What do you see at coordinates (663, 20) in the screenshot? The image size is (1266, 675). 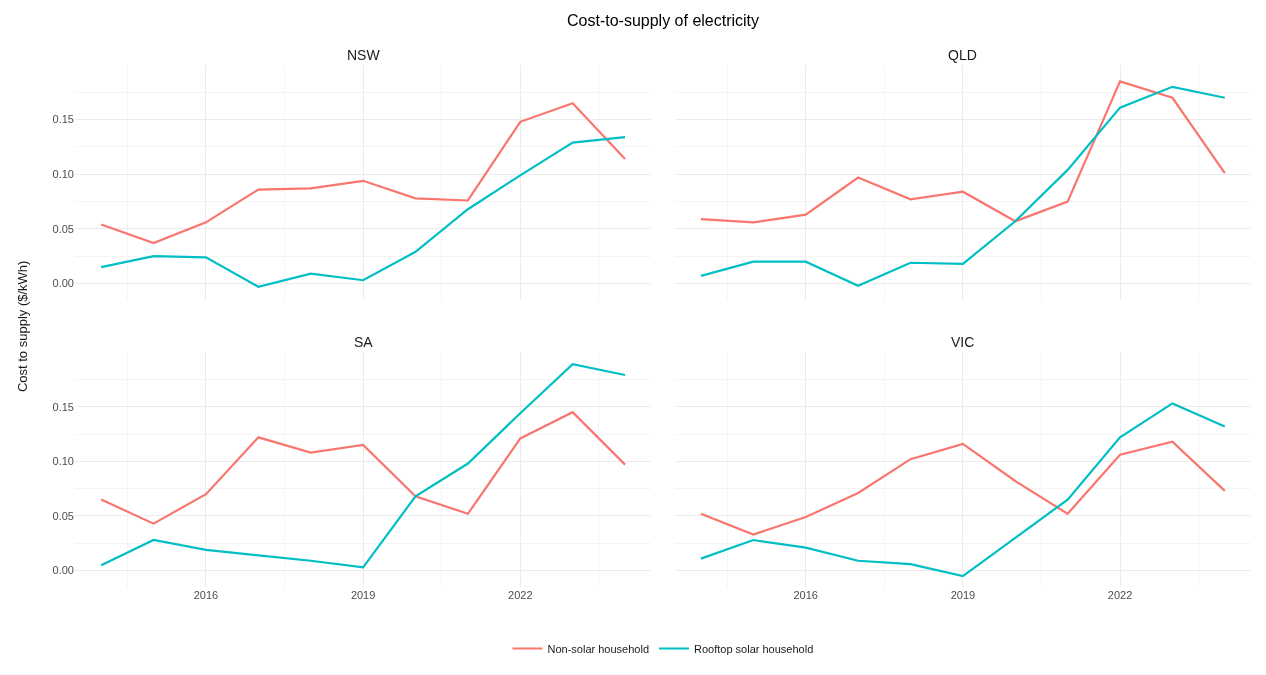 I see `text: Cost-to-supply of electricity` at bounding box center [663, 20].